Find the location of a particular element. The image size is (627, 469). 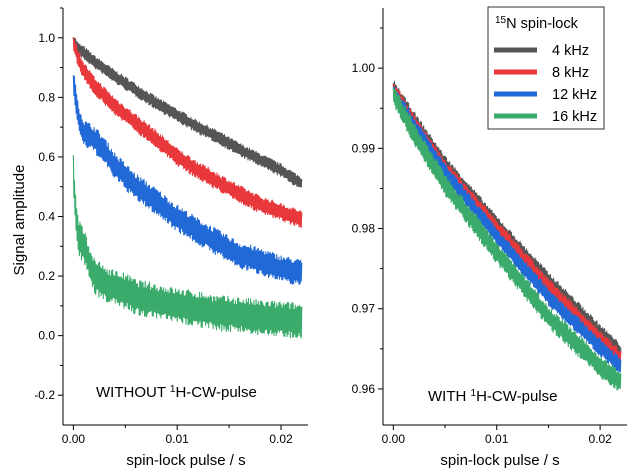

left-annotation-prefix: WITHOUT is located at coordinates (133, 392).